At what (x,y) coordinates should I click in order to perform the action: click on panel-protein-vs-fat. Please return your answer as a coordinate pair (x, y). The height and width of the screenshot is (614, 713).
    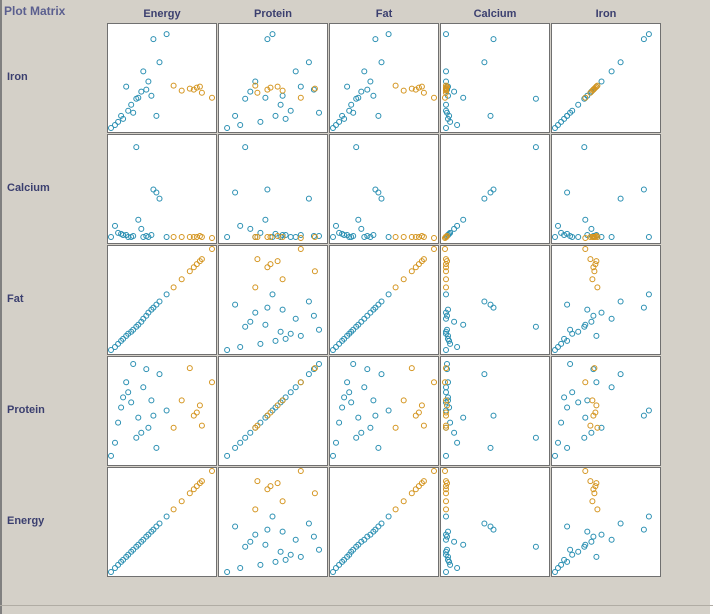
    Looking at the image, I should click on (384, 411).